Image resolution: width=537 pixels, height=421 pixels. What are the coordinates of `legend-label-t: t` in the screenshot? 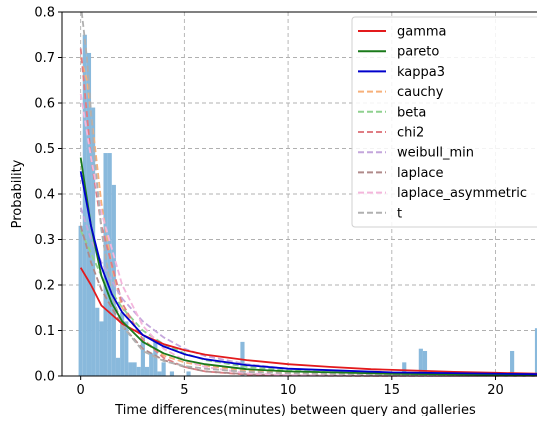 It's located at (399, 213).